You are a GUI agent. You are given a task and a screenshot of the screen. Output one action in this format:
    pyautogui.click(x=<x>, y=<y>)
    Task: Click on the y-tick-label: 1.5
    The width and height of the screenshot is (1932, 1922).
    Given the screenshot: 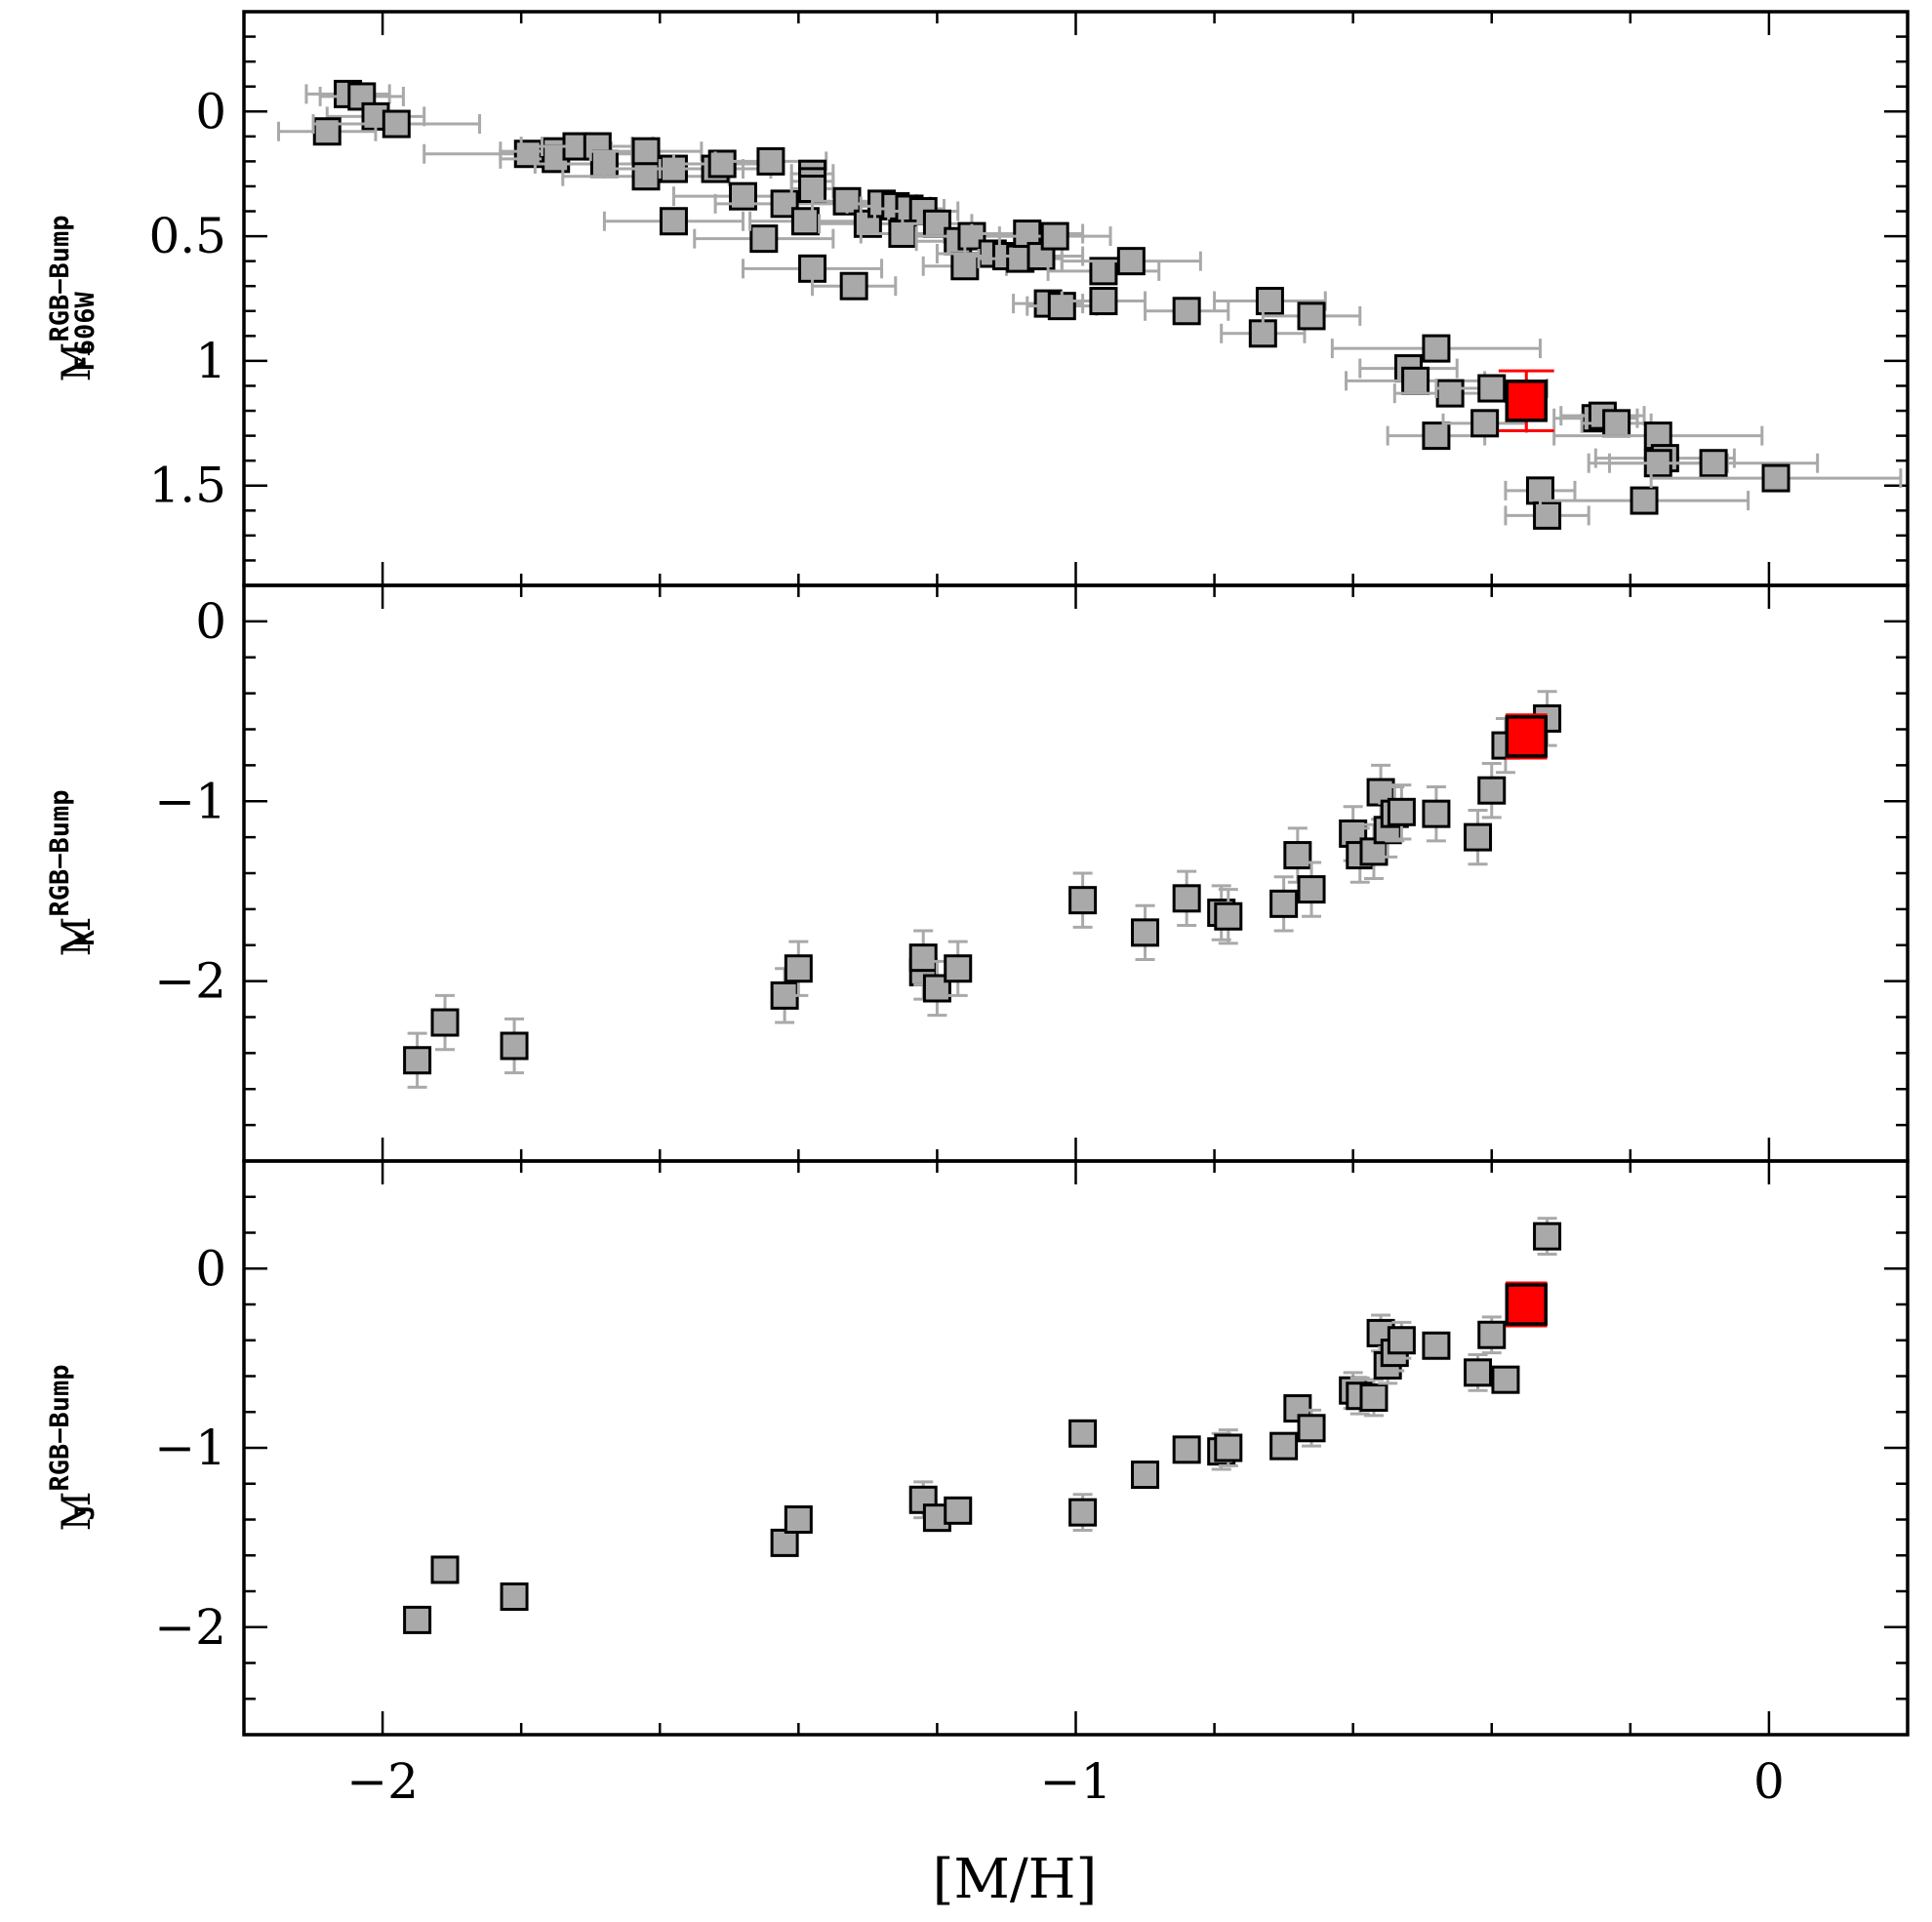 What is the action you would take?
    pyautogui.click(x=187, y=486)
    